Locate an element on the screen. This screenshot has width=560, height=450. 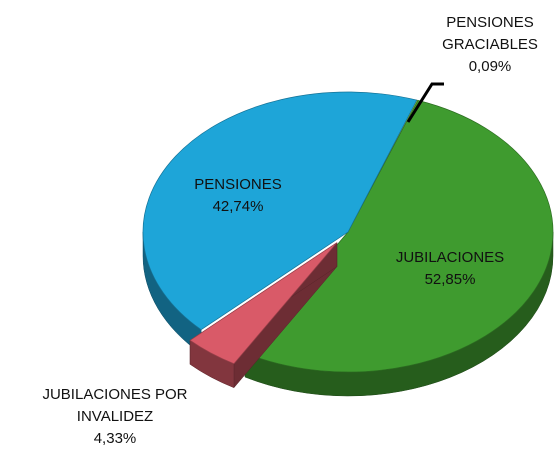
leader-line is located at coordinates (425, 102).